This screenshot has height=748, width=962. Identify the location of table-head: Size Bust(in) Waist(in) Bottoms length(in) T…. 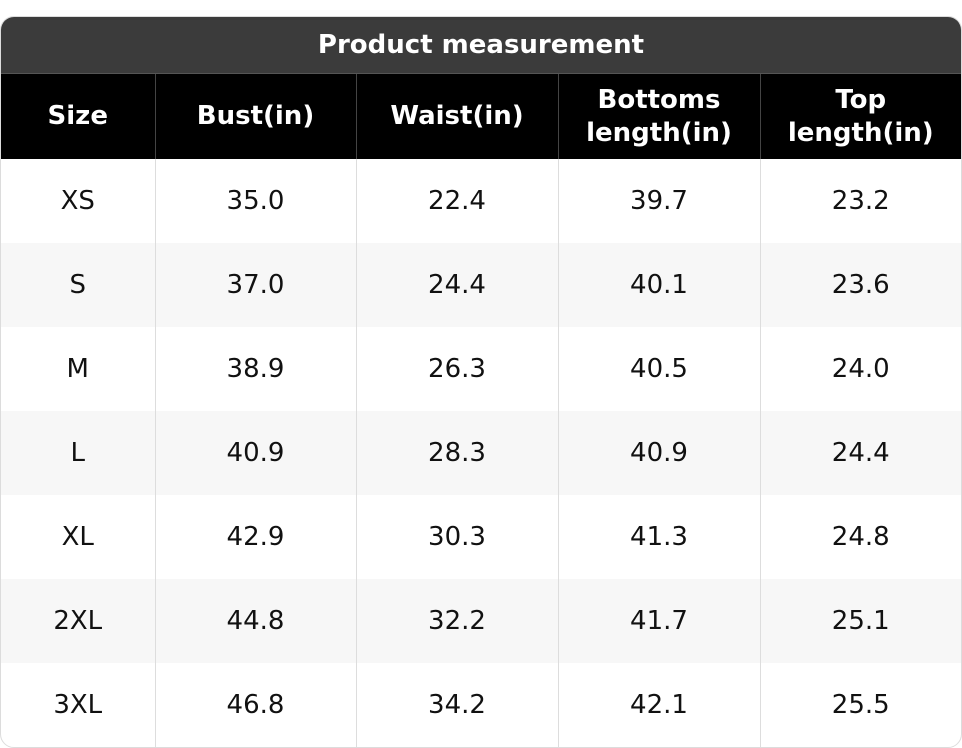
(481, 116).